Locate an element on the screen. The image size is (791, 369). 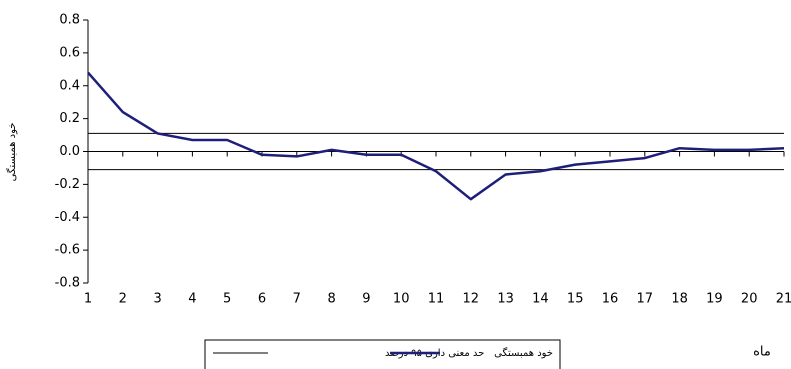
y-tick-label: -0.2 is located at coordinates (67, 184).